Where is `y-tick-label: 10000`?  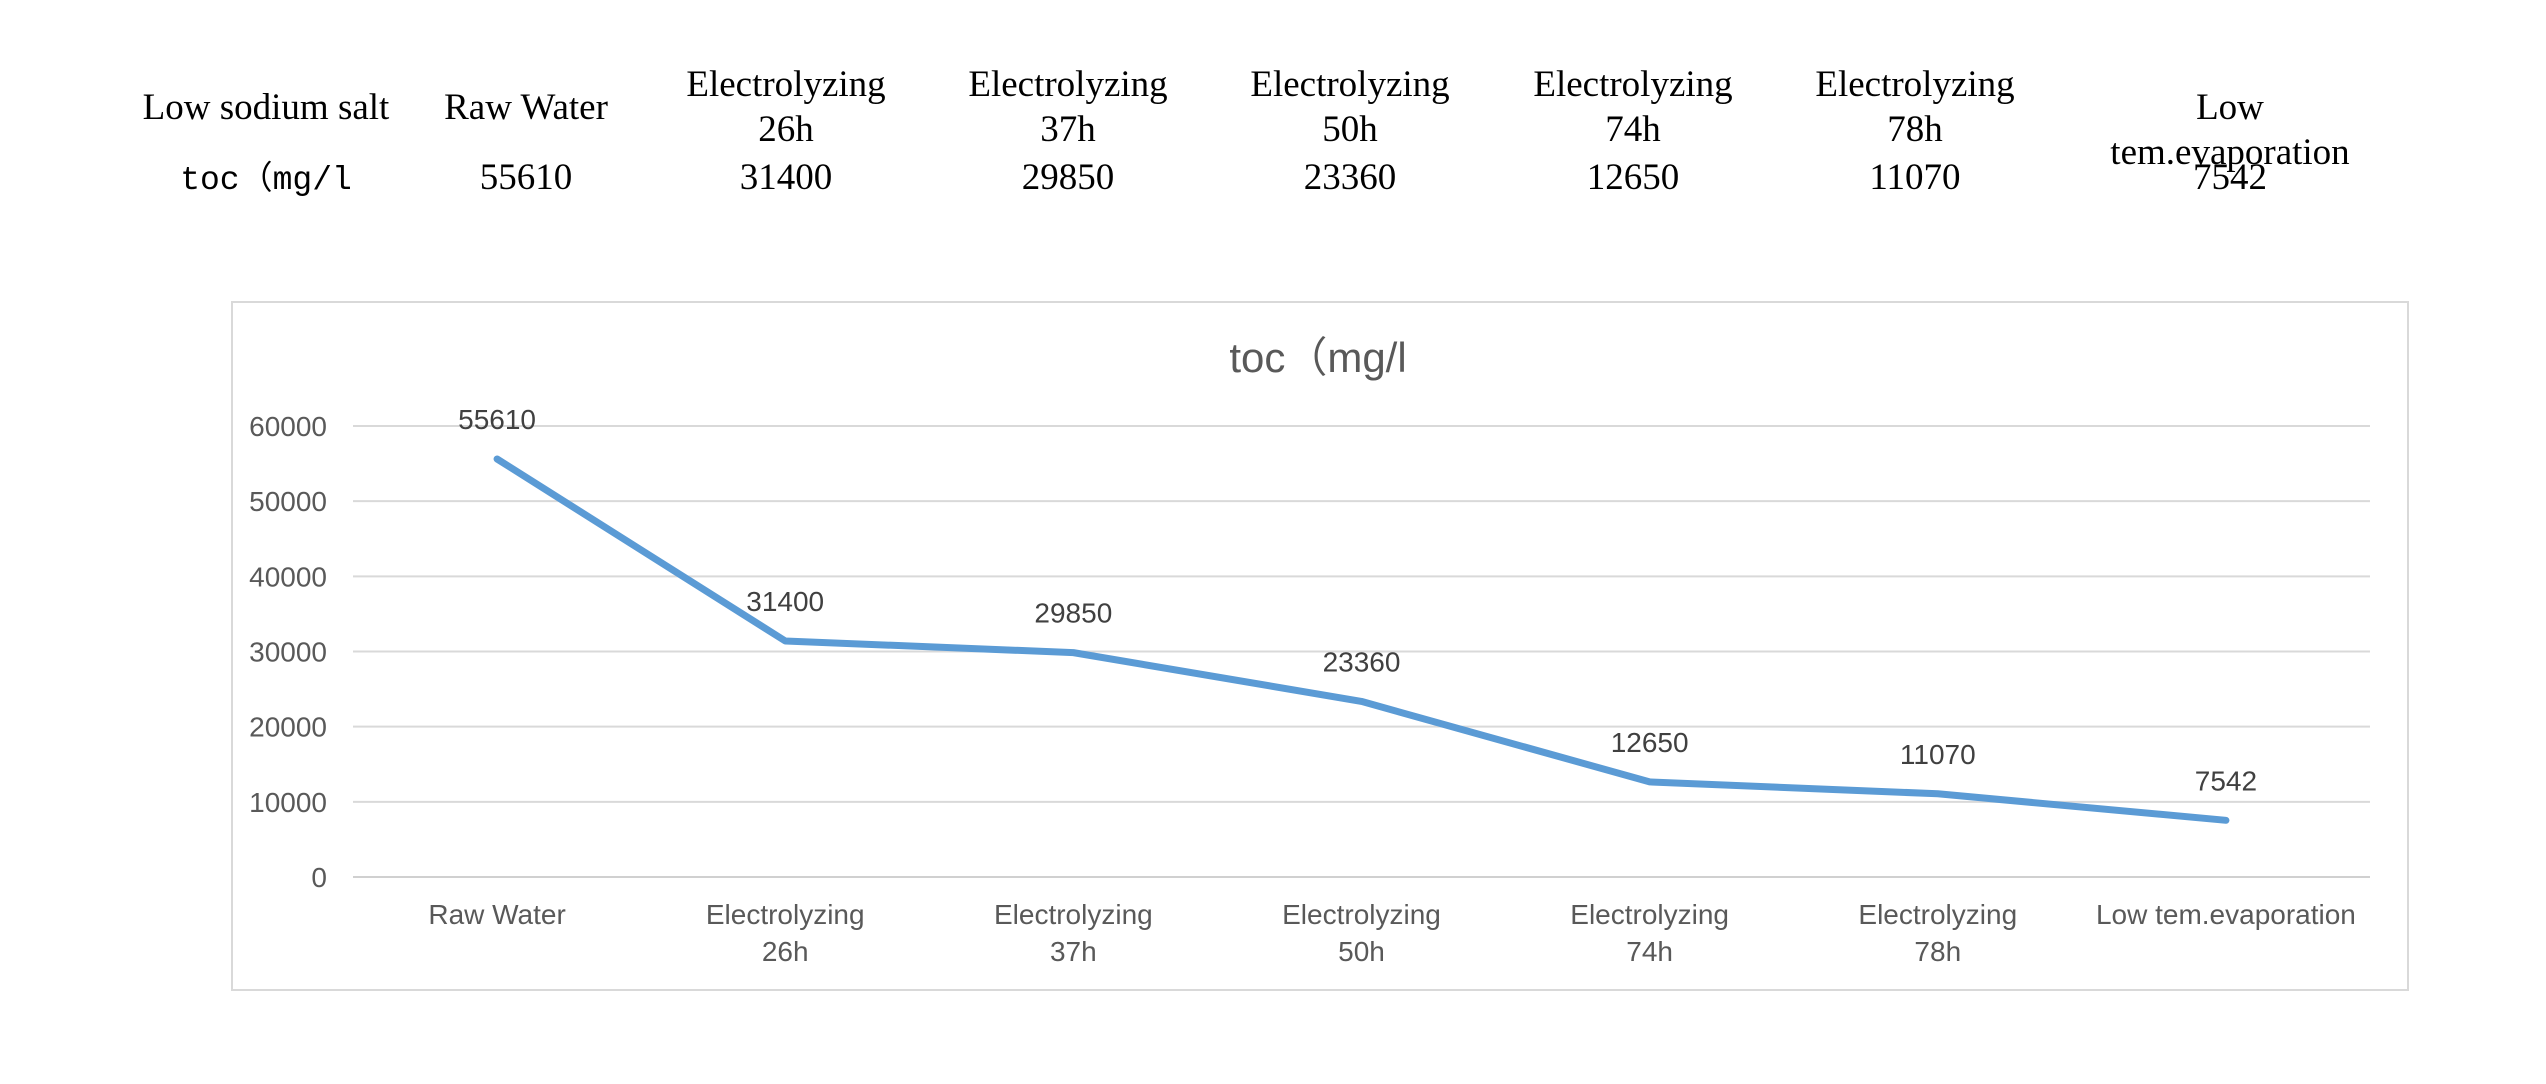 y-tick-label: 10000 is located at coordinates (288, 802).